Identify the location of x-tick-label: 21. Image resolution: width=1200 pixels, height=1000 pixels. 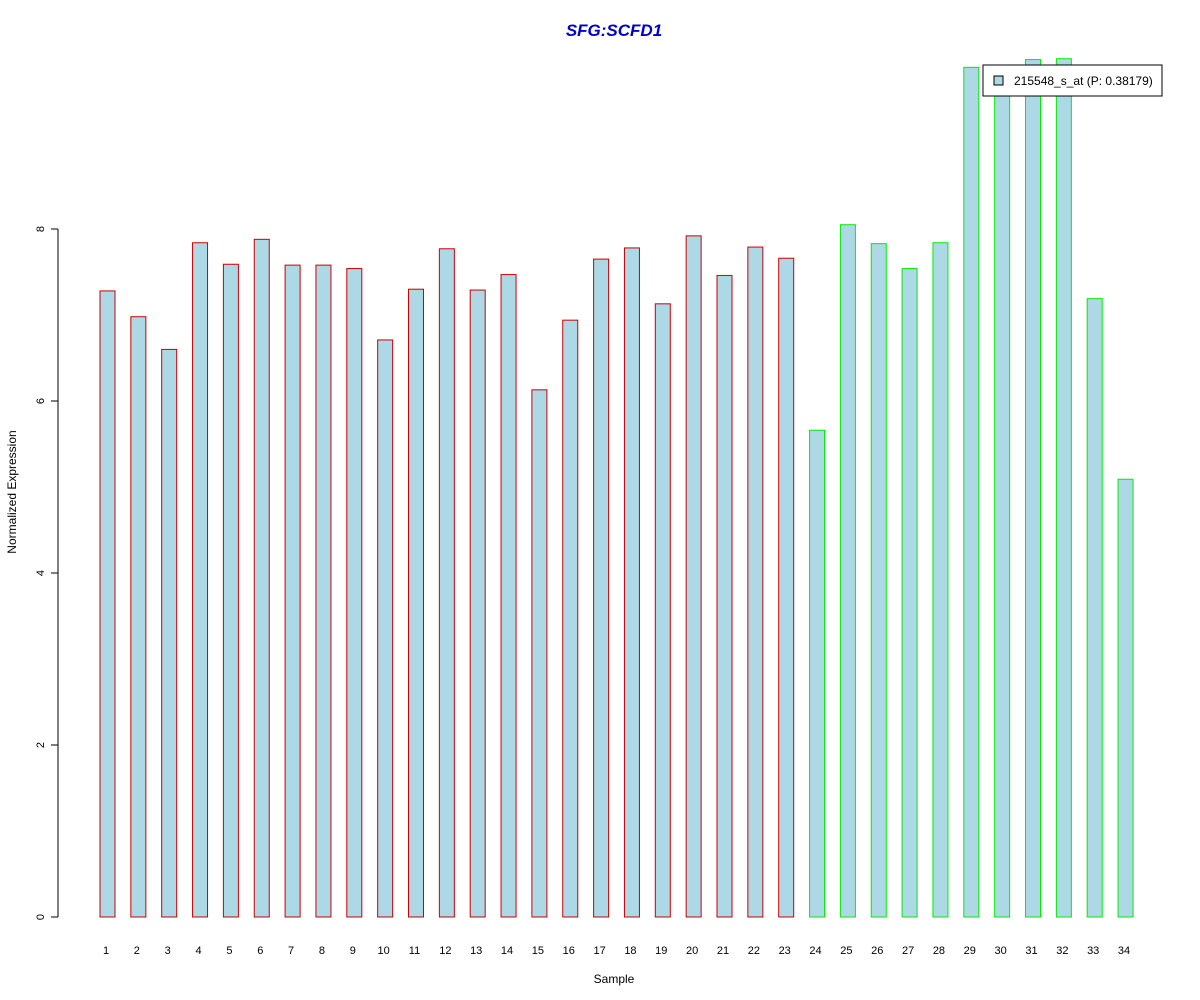
(723, 951).